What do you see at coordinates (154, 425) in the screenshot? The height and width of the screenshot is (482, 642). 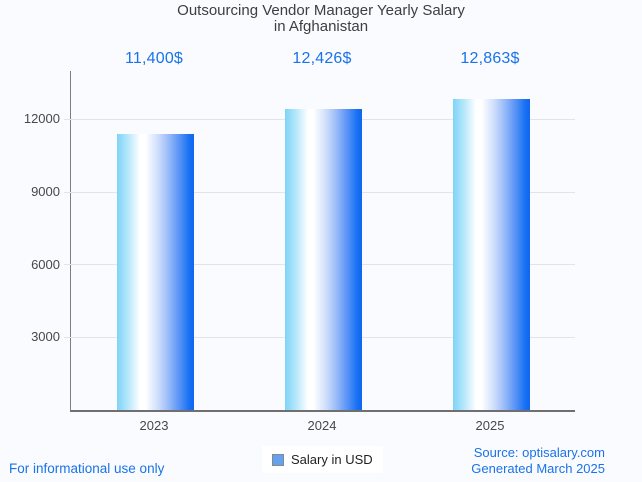 I see `x-axis-tick-label: 2023` at bounding box center [154, 425].